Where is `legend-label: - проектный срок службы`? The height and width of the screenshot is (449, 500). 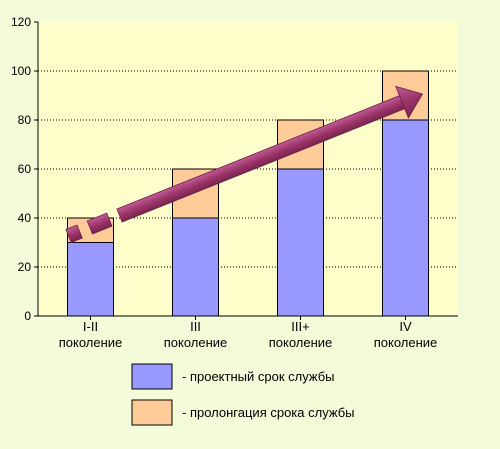 legend-label: - проектный срок службы is located at coordinates (258, 376).